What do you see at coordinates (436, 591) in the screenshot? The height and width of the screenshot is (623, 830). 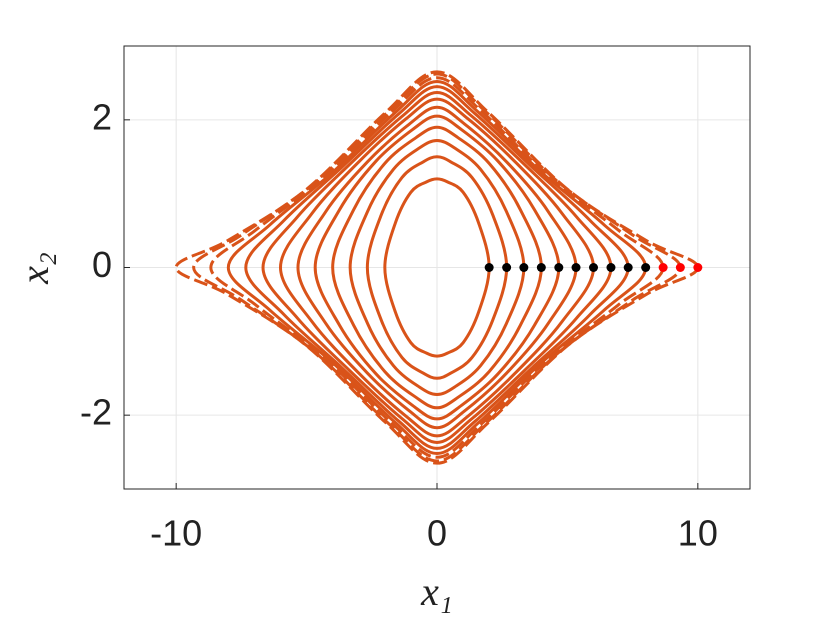 I see `x-axis-label: x₁` at bounding box center [436, 591].